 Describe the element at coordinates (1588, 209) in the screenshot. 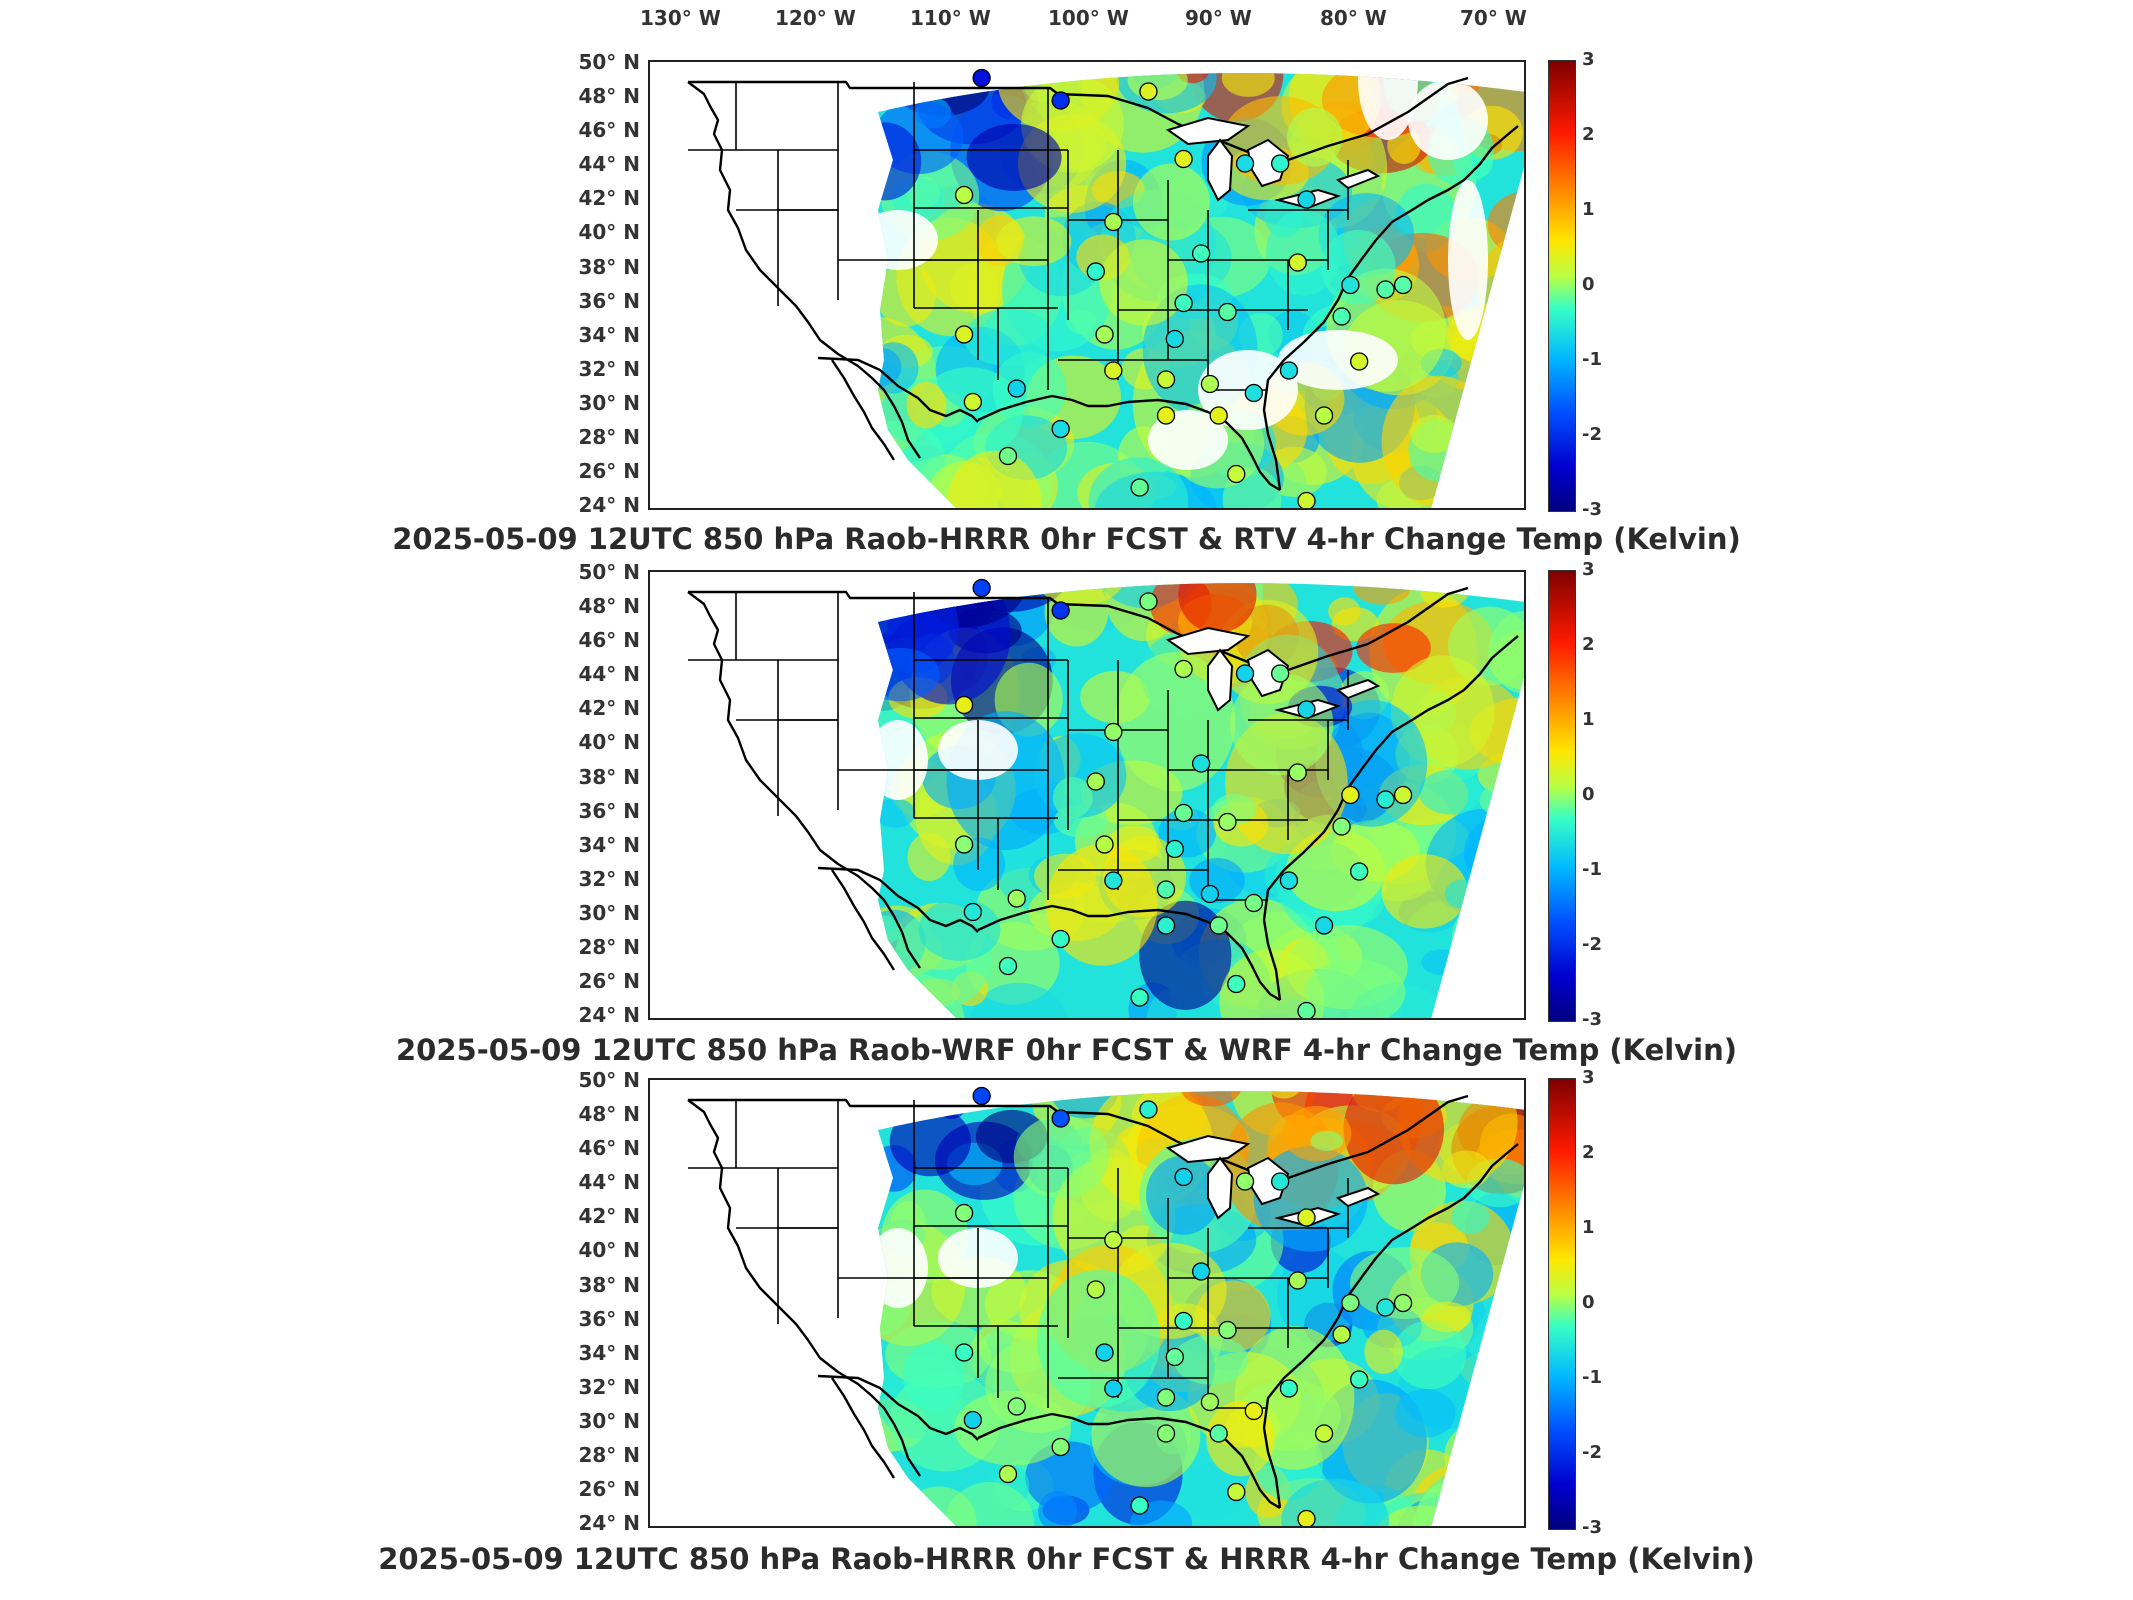

I see `colorbar-tick-label: 1` at that location.